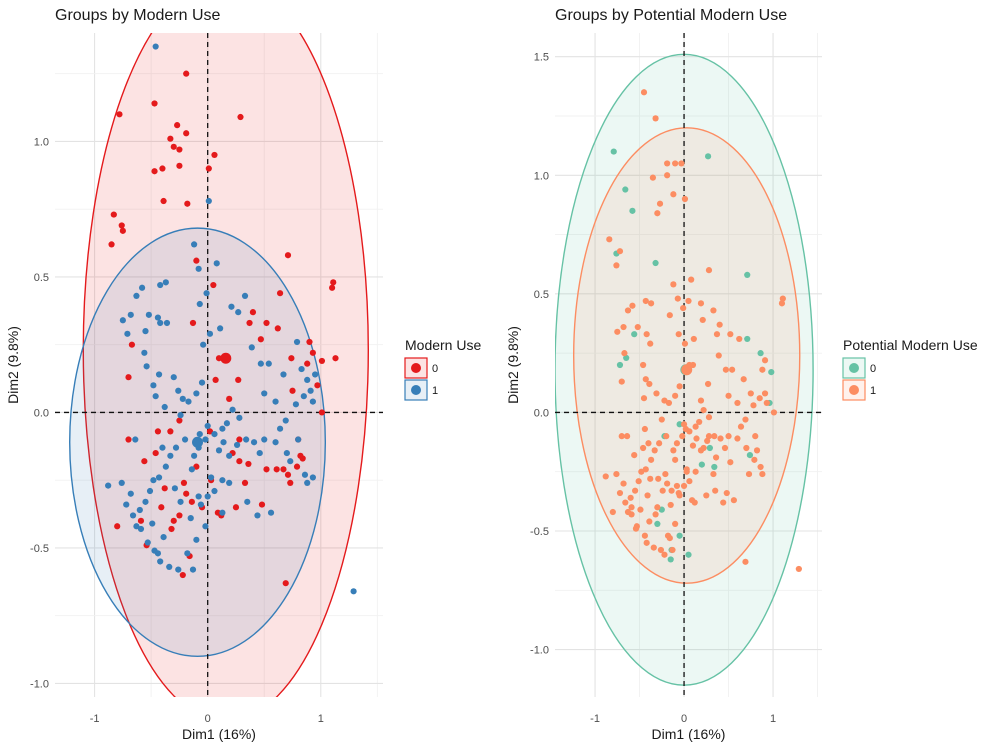  What do you see at coordinates (321, 719) in the screenshot?
I see `x-tick-label: 1` at bounding box center [321, 719].